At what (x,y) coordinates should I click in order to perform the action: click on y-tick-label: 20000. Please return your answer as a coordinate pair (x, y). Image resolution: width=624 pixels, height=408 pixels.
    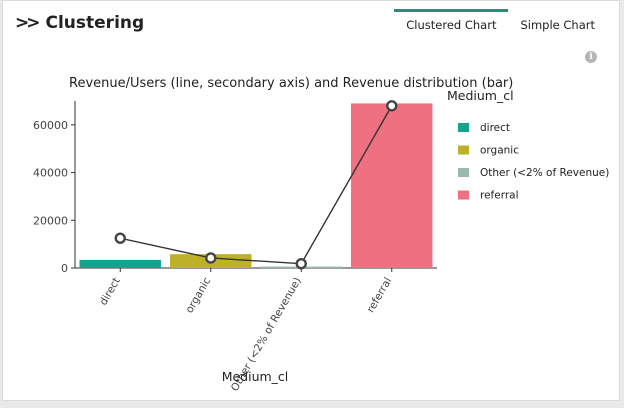
    Looking at the image, I should click on (50, 220).